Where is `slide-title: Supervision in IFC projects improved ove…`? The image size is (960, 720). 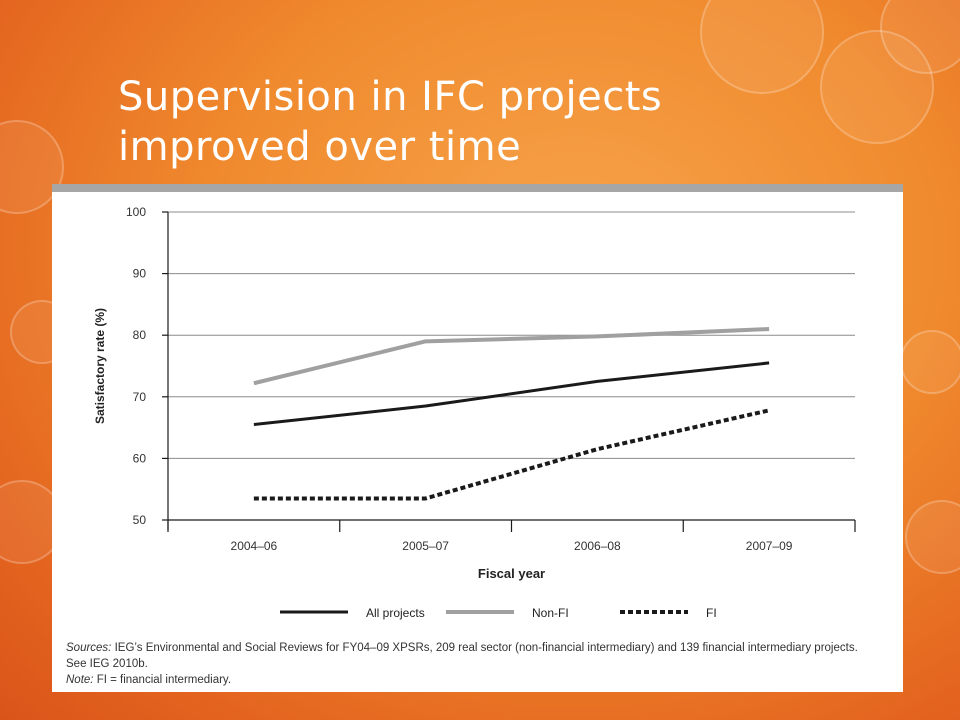
slide-title: Supervision in IFC projects improved ove… is located at coordinates (498, 122).